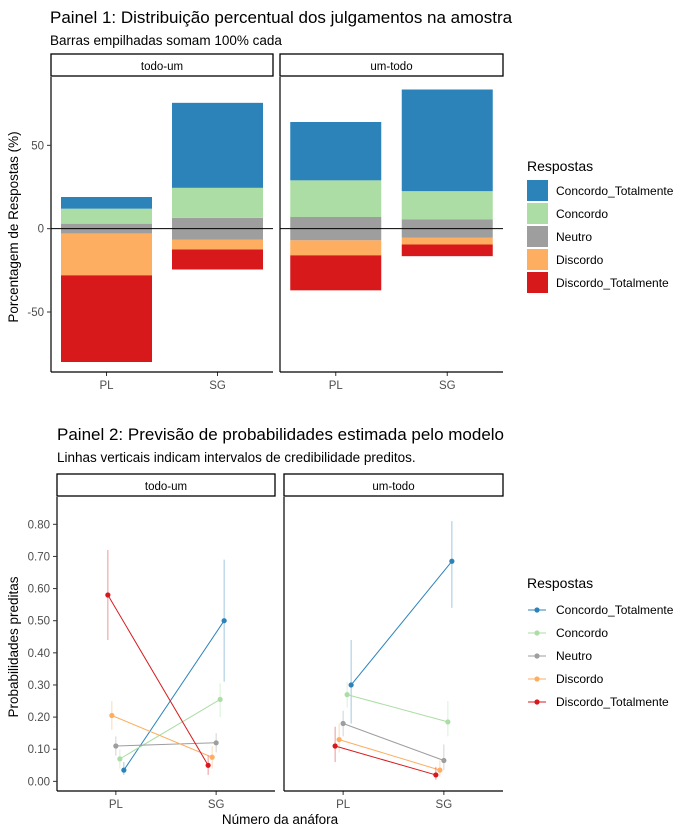 The height and width of the screenshot is (836, 694). I want to click on y-tick-label: 0.40, so click(39, 654).